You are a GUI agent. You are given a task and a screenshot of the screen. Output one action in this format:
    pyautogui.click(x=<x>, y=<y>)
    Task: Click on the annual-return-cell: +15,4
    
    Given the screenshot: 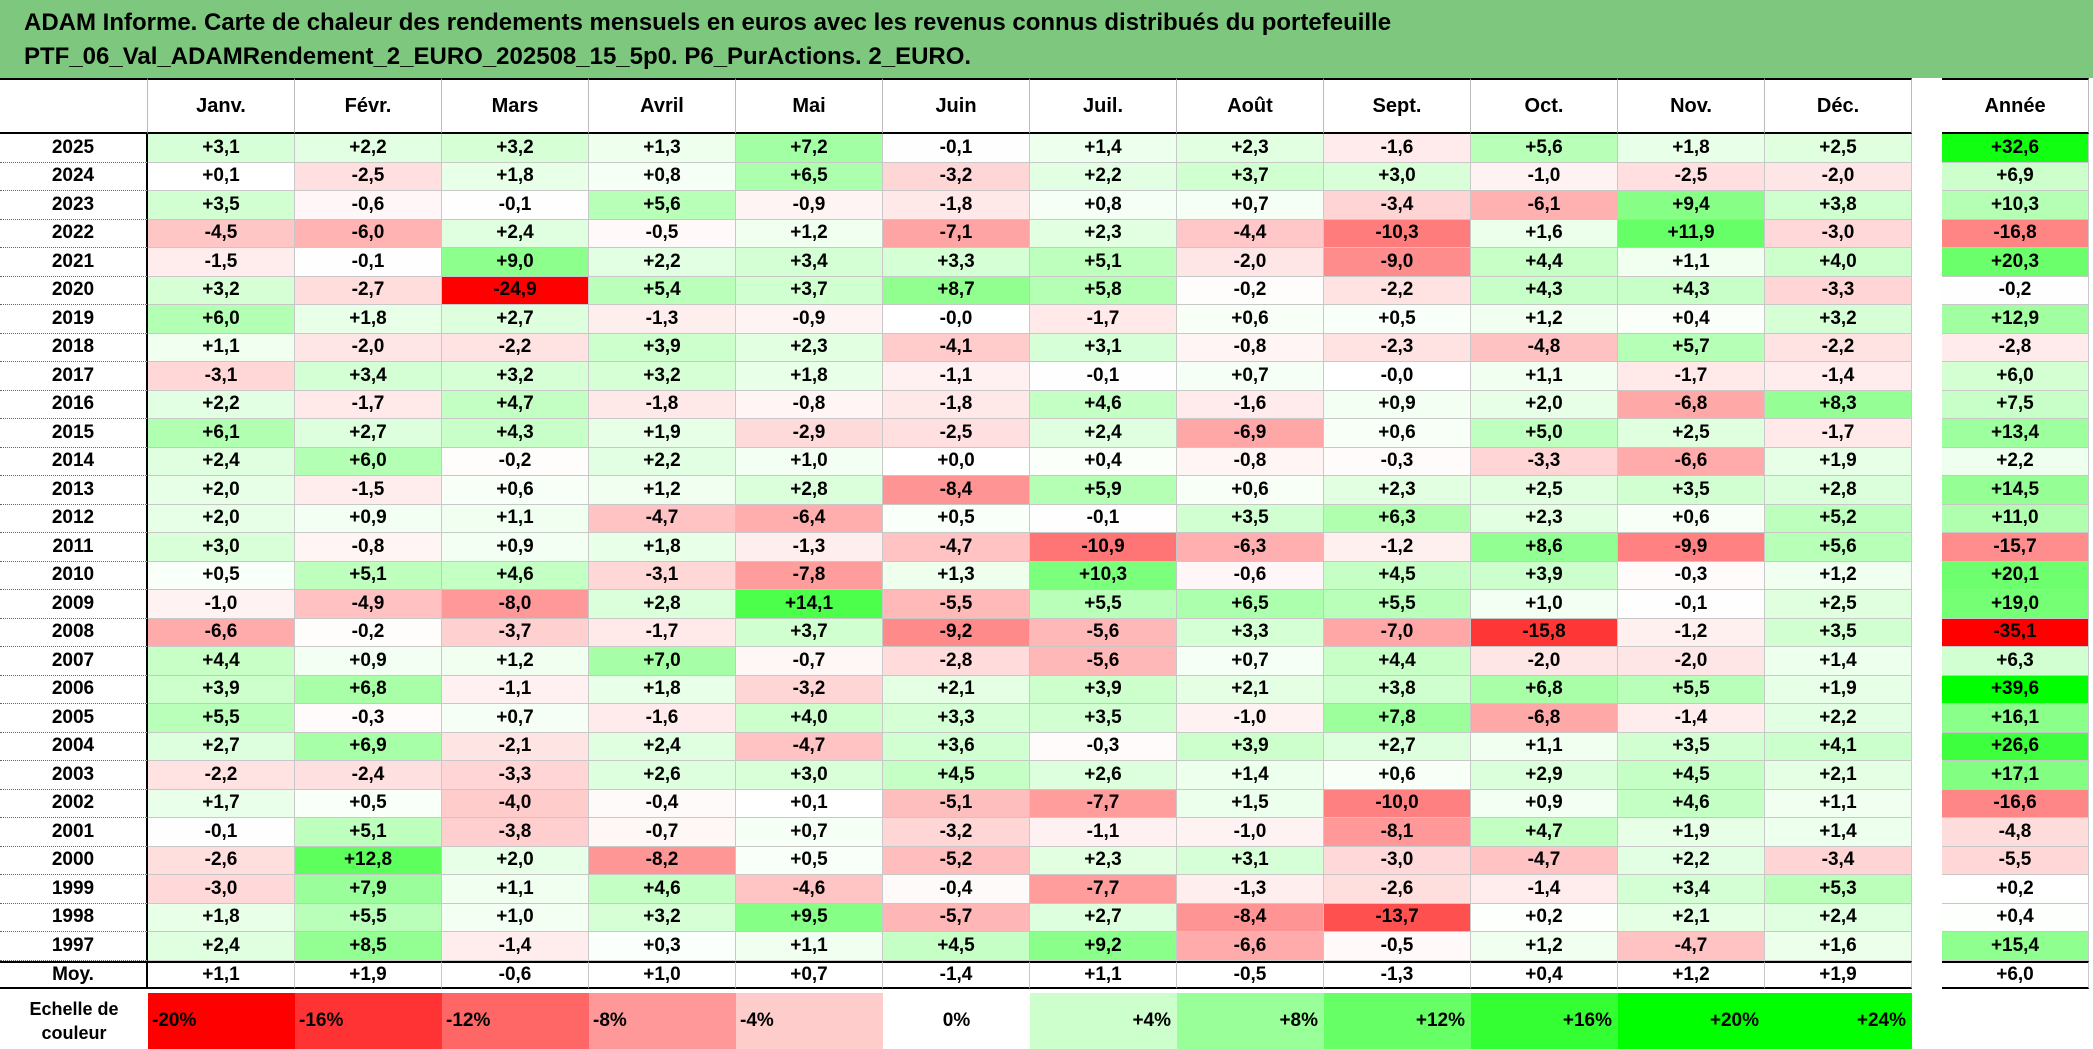 What is the action you would take?
    pyautogui.click(x=2015, y=946)
    